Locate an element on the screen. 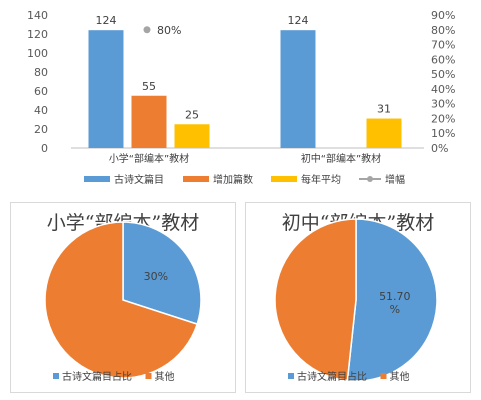 Image resolution: width=481 pixels, height=400 pixels. category-label: 初中“部编本”教材 is located at coordinates (341, 158).